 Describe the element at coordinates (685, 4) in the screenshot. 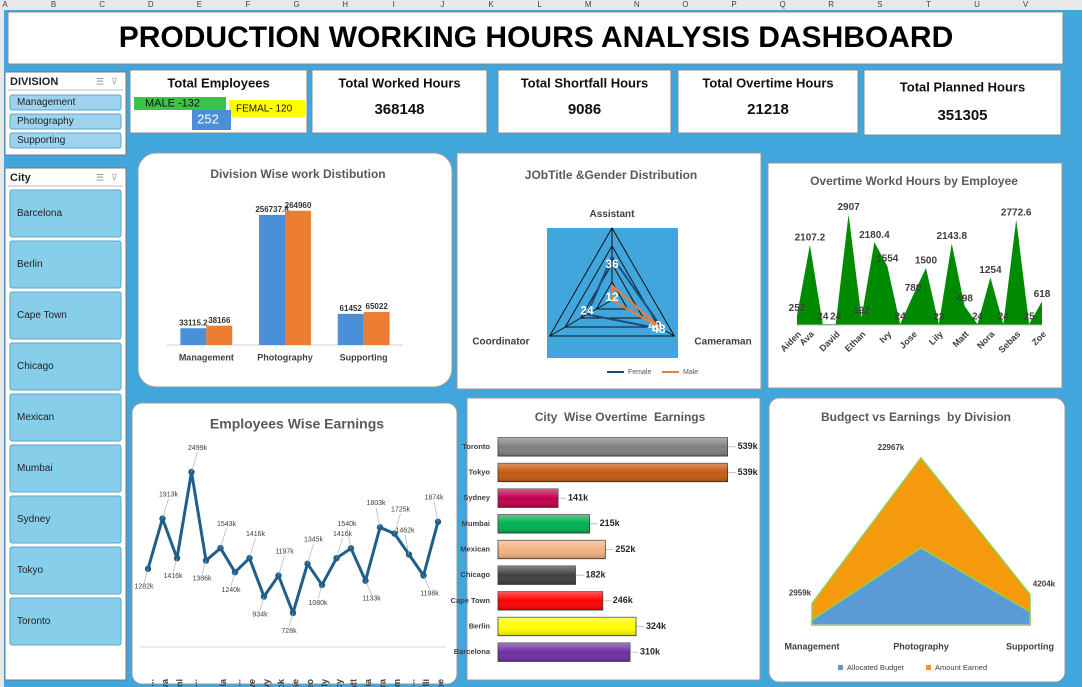

I see `column-letter: O` at that location.